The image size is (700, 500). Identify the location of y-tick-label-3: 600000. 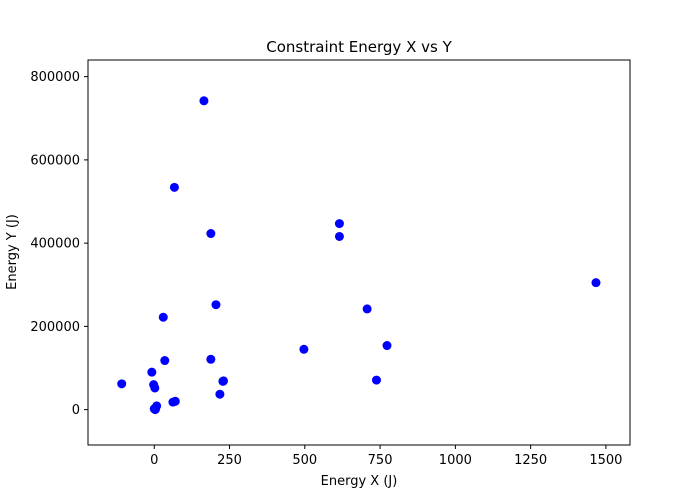
(55, 160).